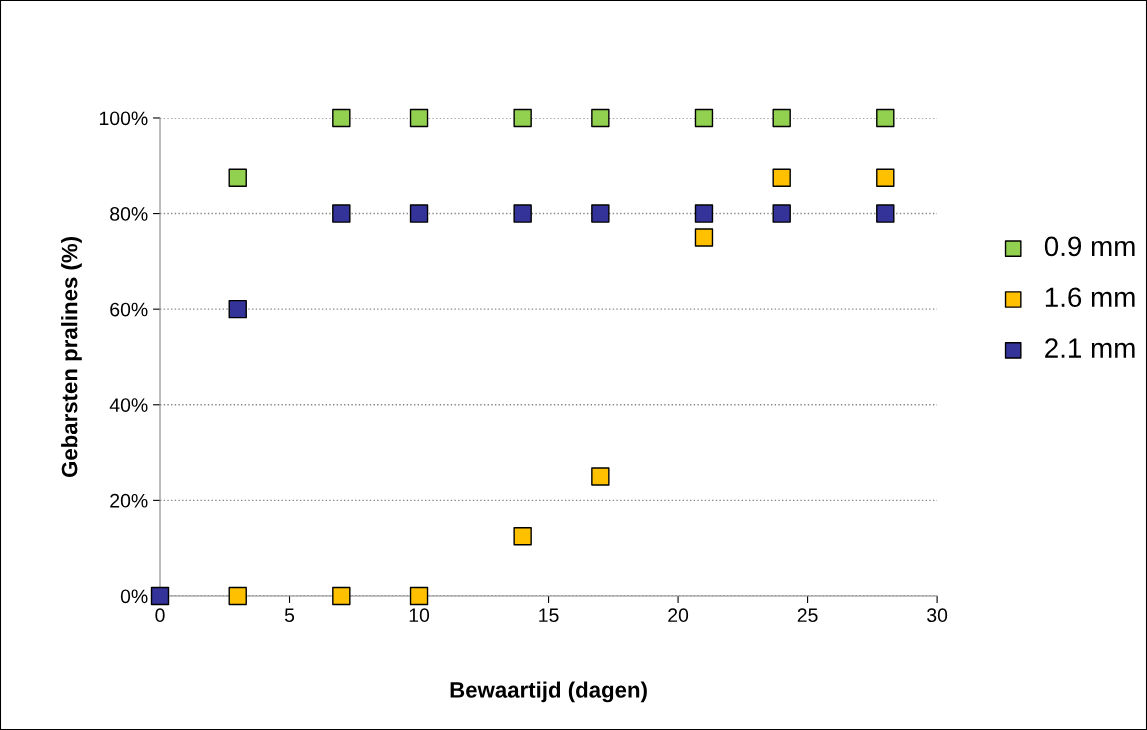  I want to click on y-tick-label: 20%, so click(129, 500).